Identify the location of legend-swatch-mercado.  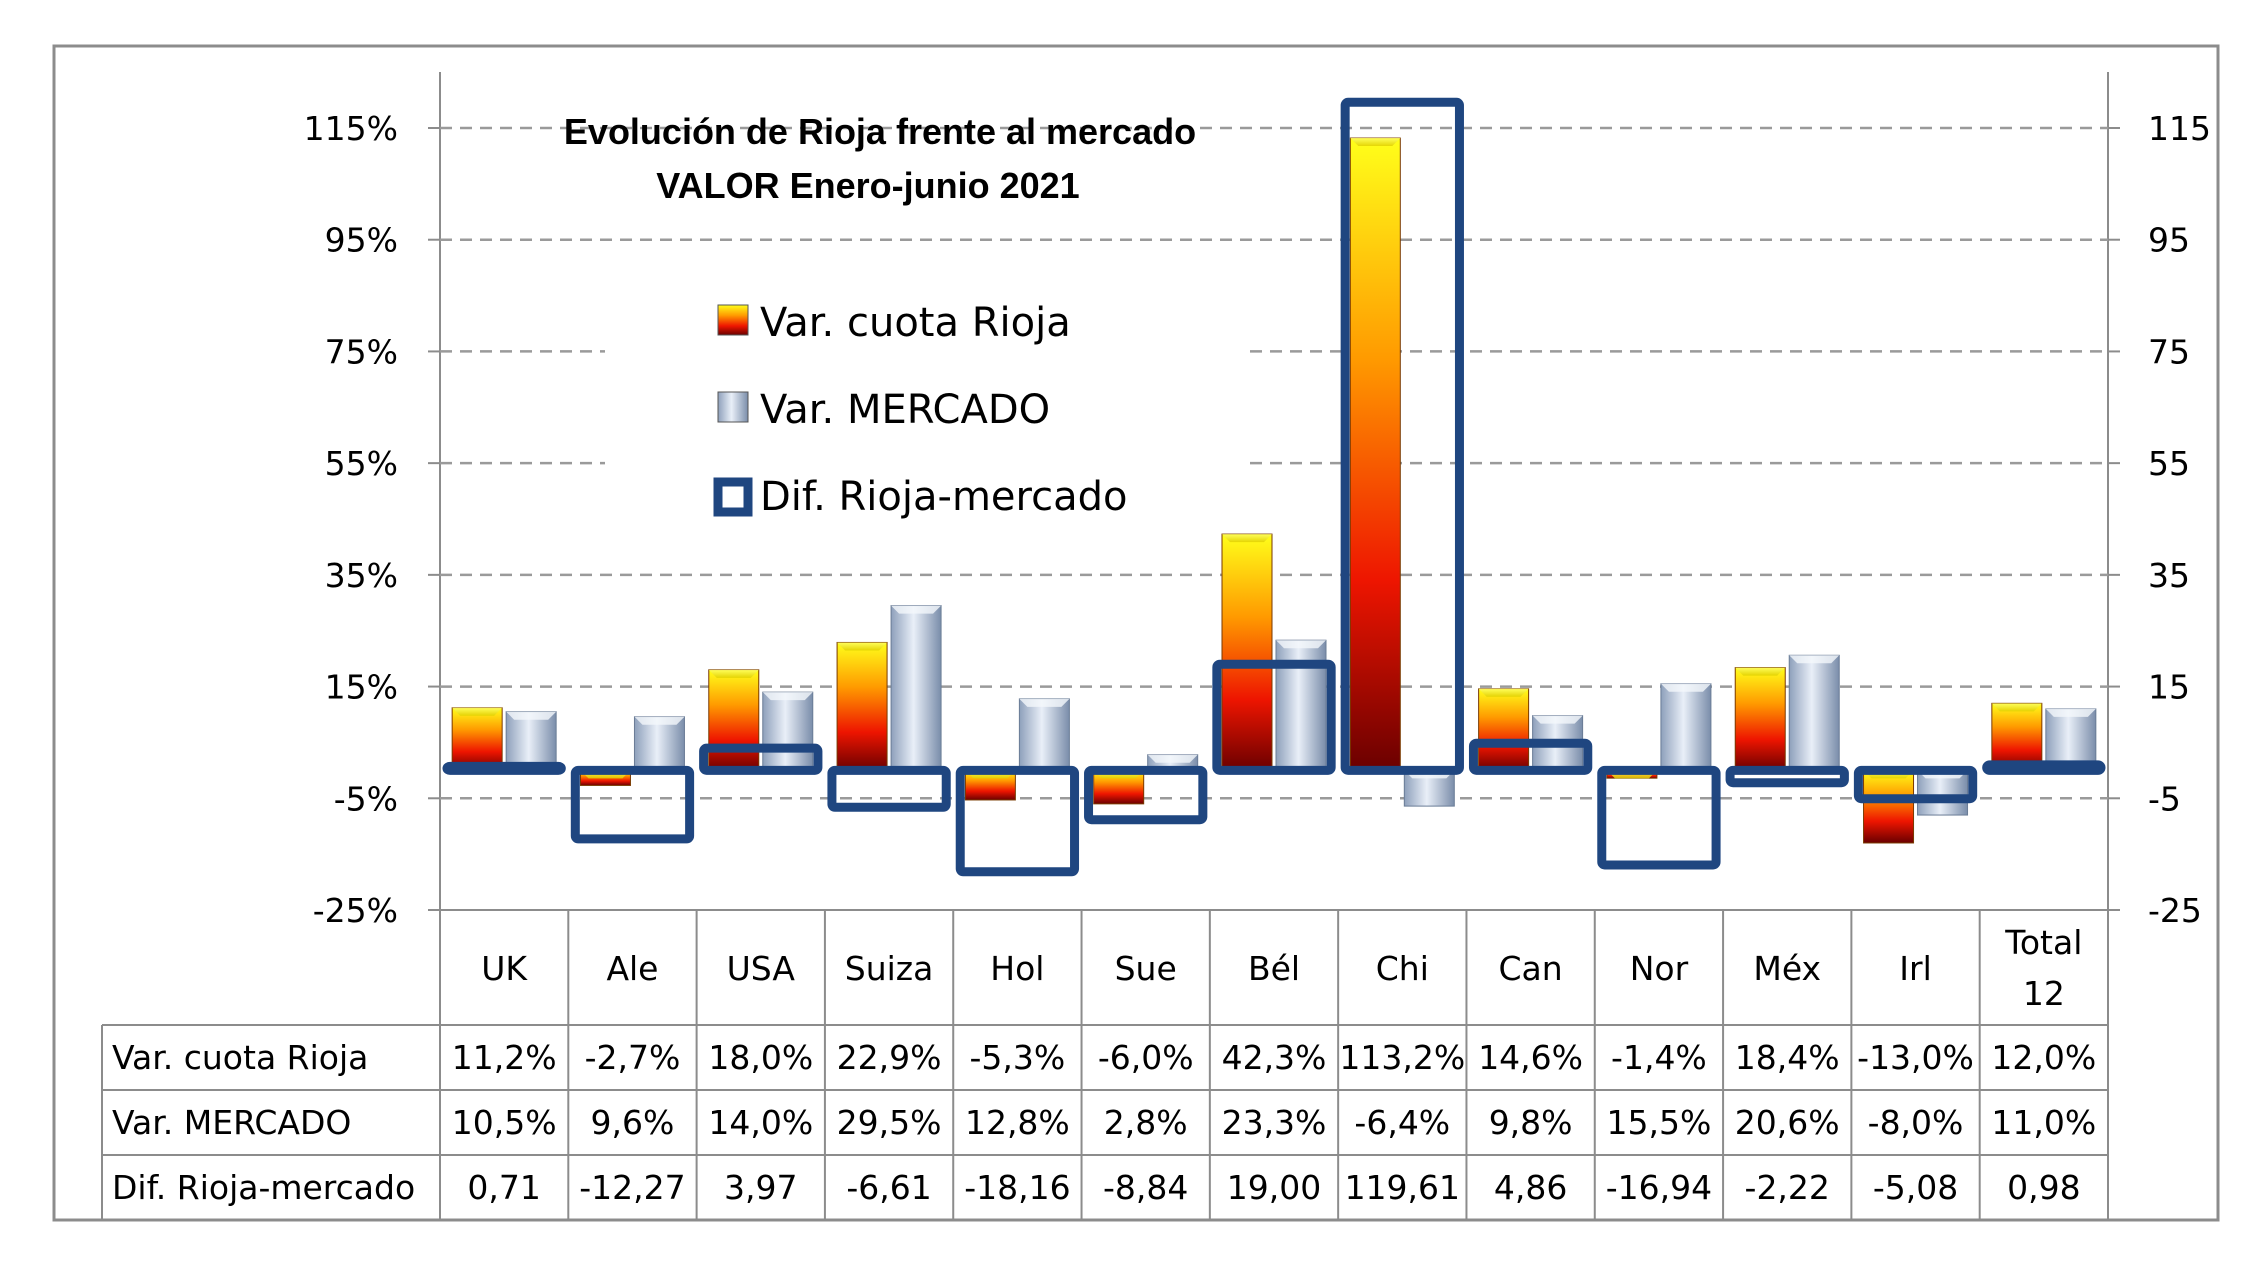
(733, 407).